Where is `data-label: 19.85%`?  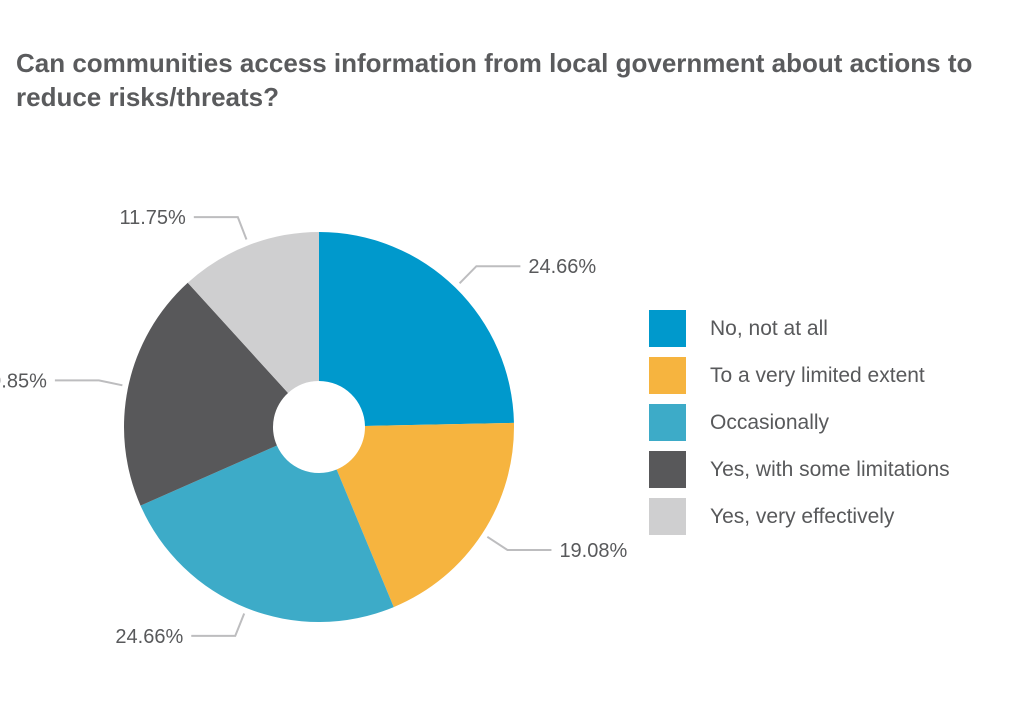
data-label: 19.85% is located at coordinates (23, 381).